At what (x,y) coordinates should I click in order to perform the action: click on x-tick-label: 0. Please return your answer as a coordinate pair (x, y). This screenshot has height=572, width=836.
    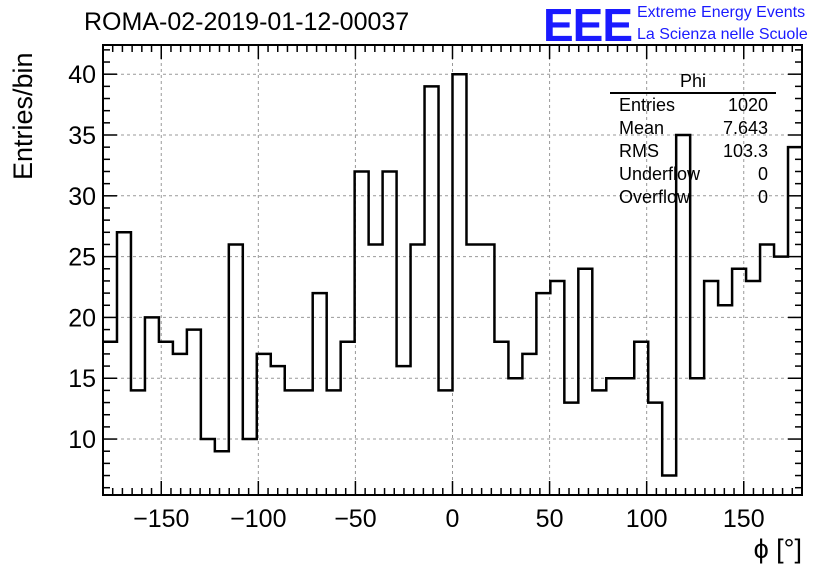
    Looking at the image, I should click on (453, 519).